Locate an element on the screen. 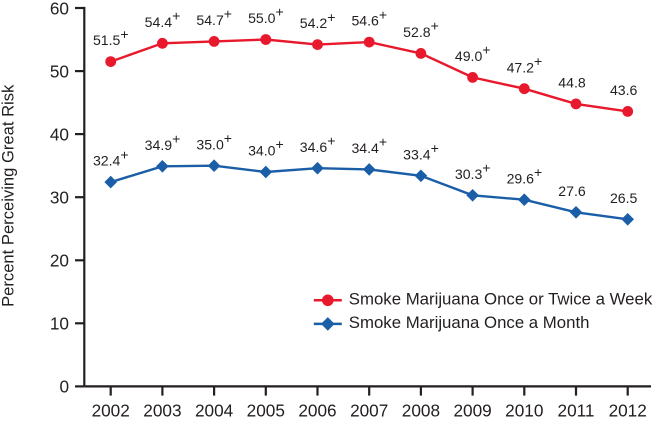 The width and height of the screenshot is (654, 427). svg-text: 2005 is located at coordinates (266, 410).